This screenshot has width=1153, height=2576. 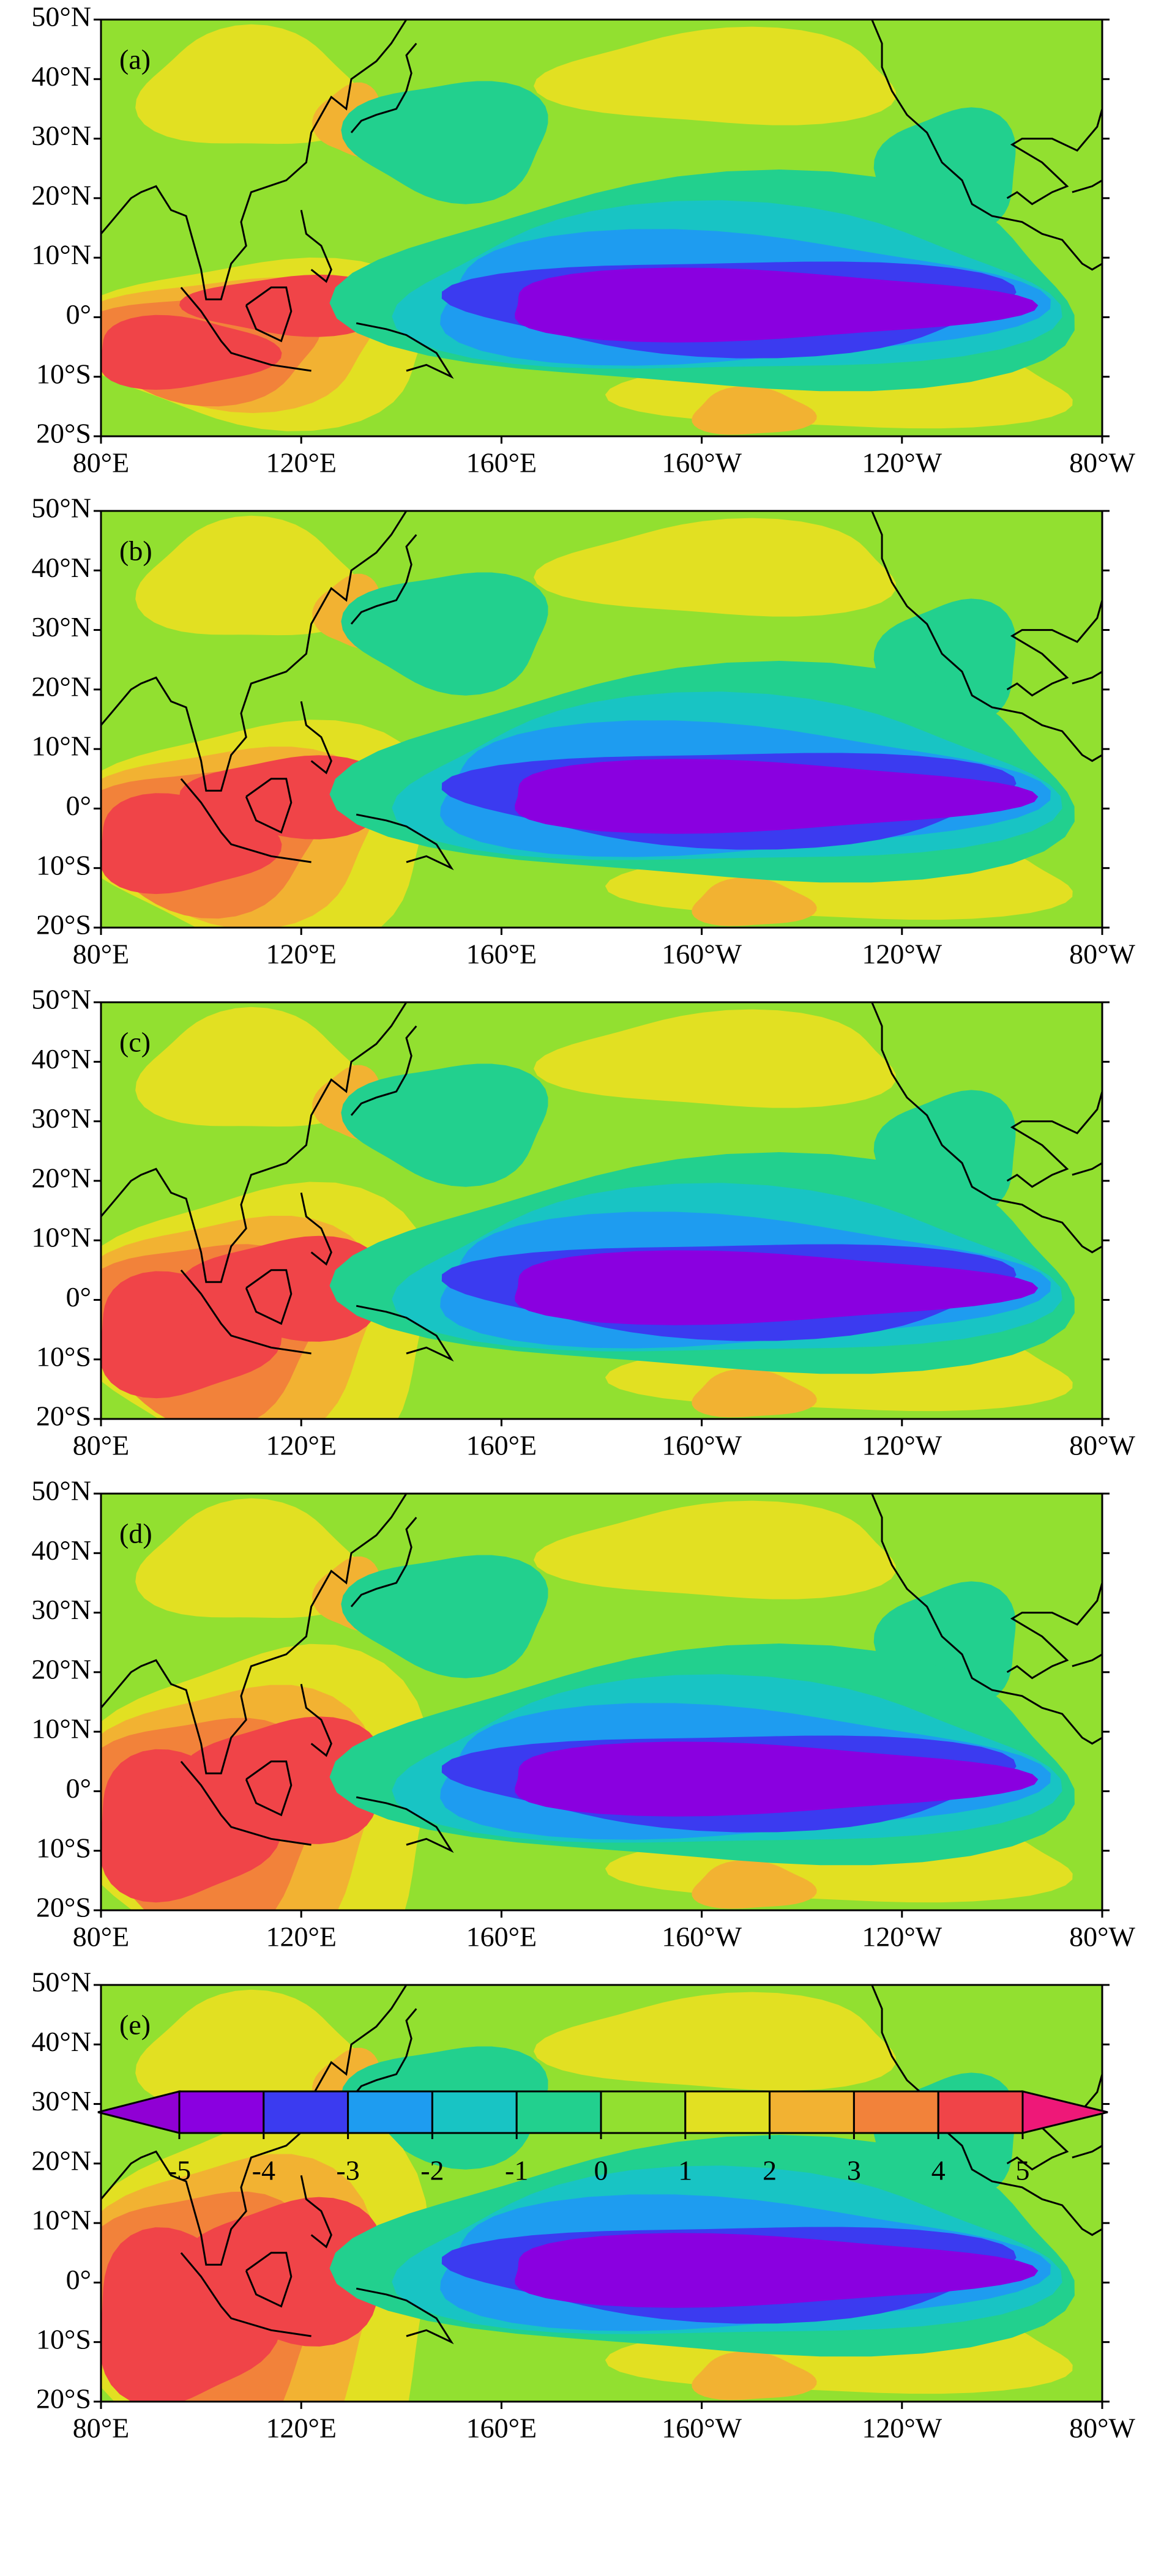 What do you see at coordinates (939, 2170) in the screenshot?
I see `colorbar-tick-label: 4` at bounding box center [939, 2170].